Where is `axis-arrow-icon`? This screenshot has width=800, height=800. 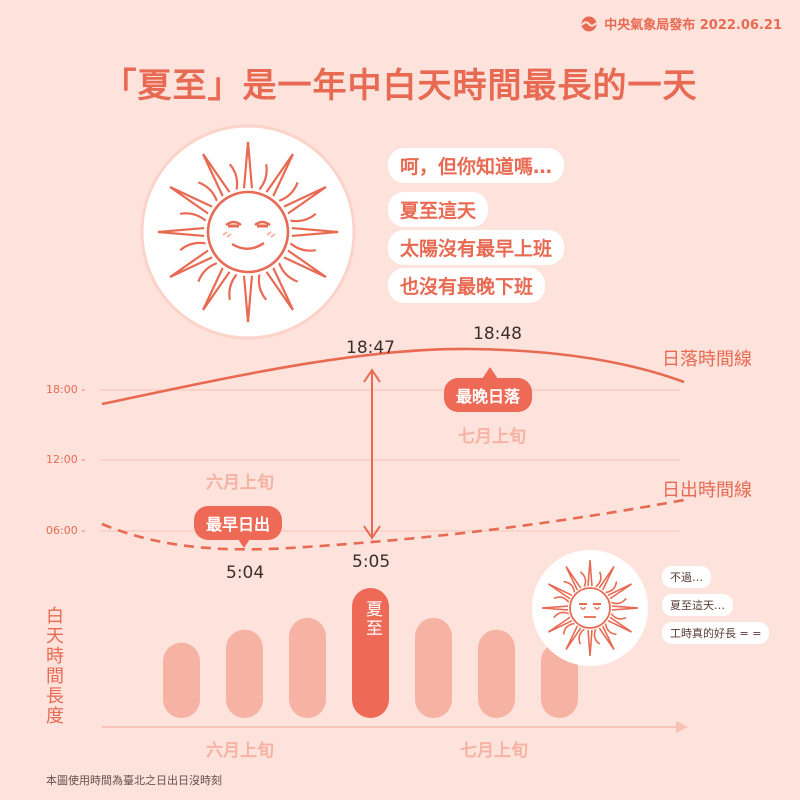 axis-arrow-icon is located at coordinates (682, 727).